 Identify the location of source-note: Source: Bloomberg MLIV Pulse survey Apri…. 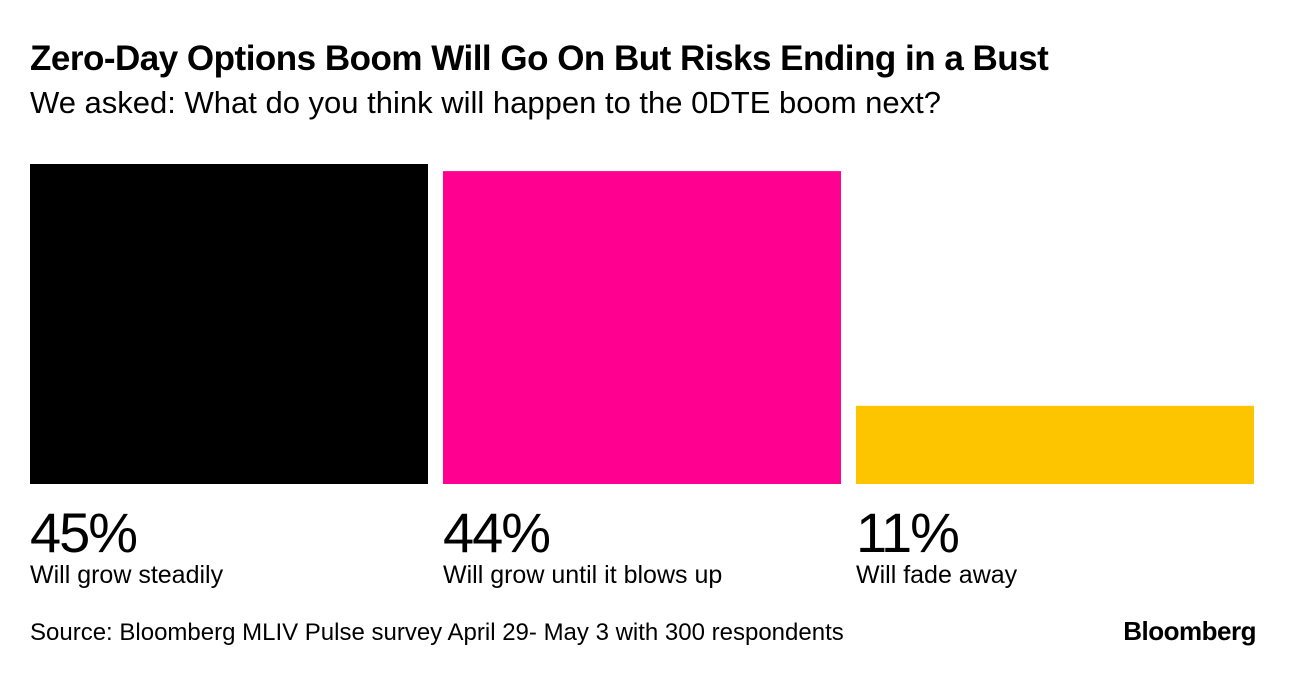
(437, 632).